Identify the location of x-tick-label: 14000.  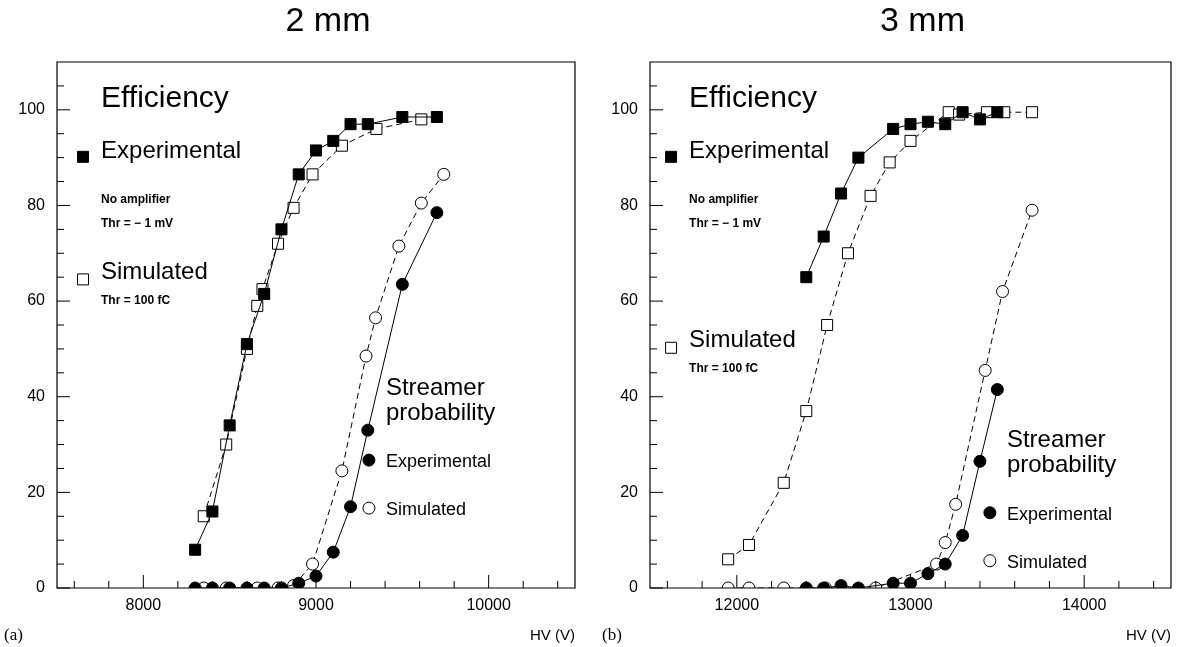
(1084, 605).